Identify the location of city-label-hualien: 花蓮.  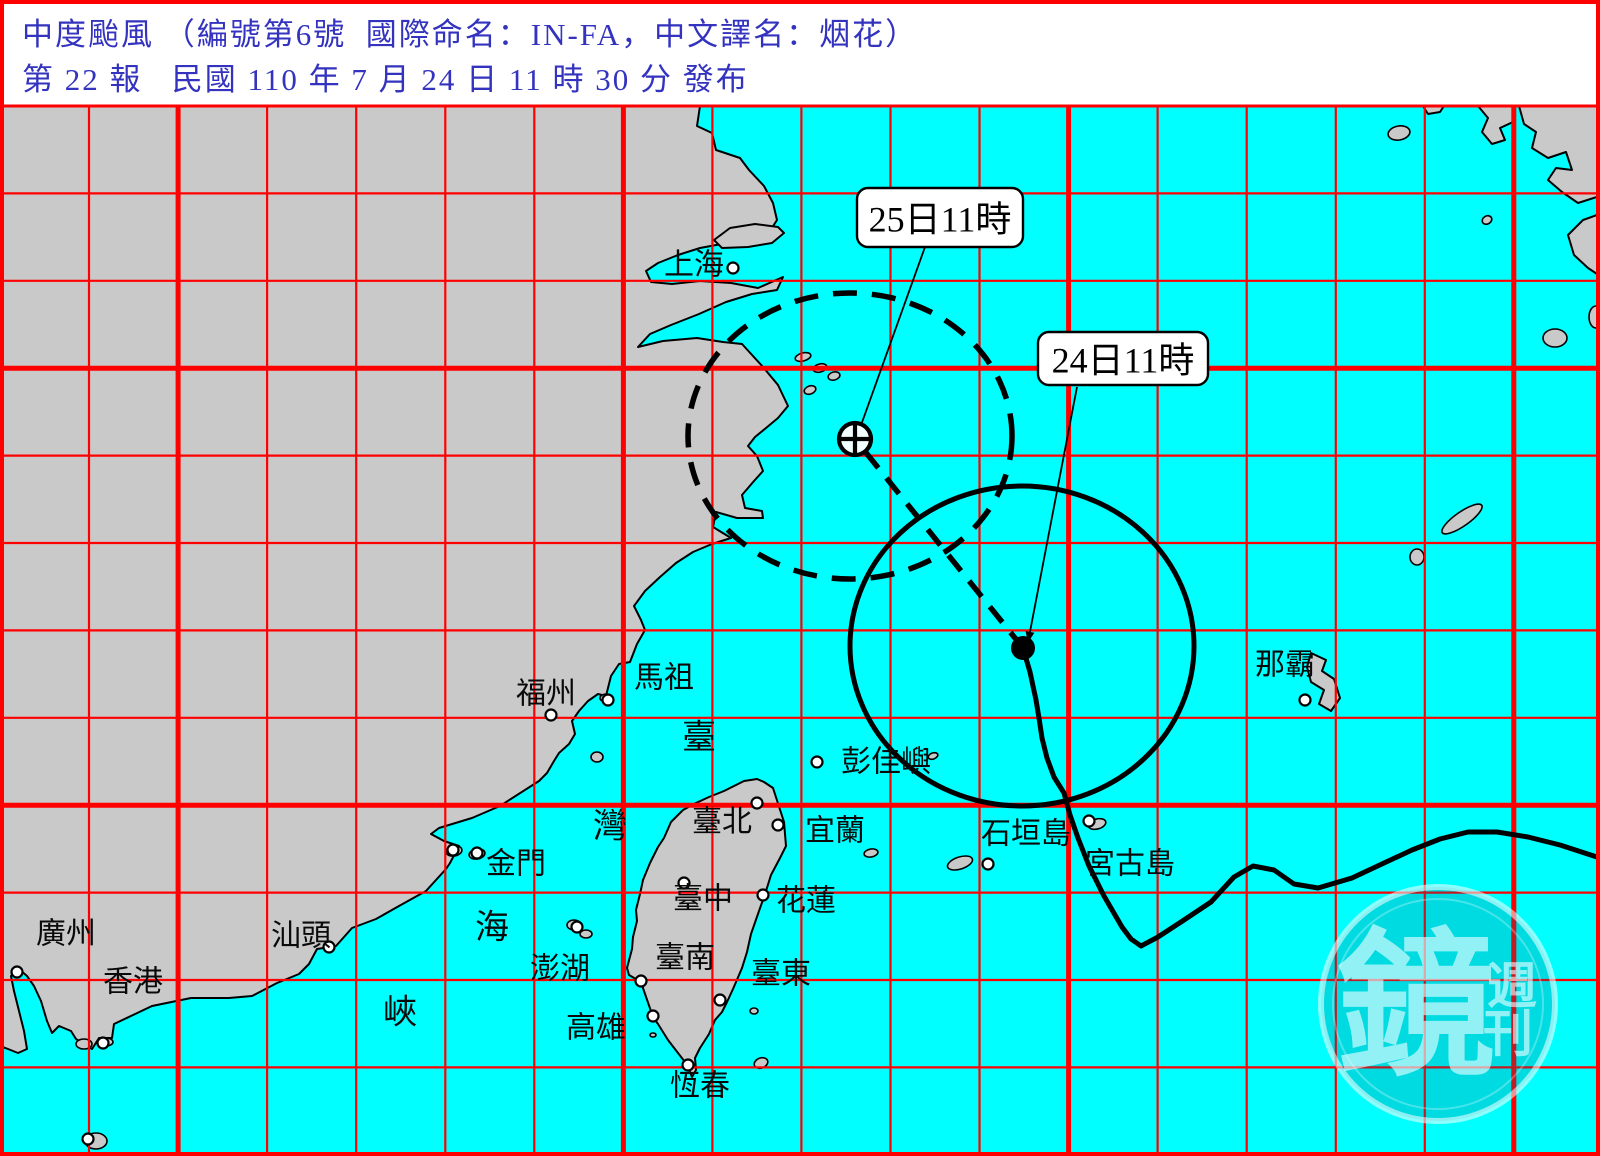
(806, 901).